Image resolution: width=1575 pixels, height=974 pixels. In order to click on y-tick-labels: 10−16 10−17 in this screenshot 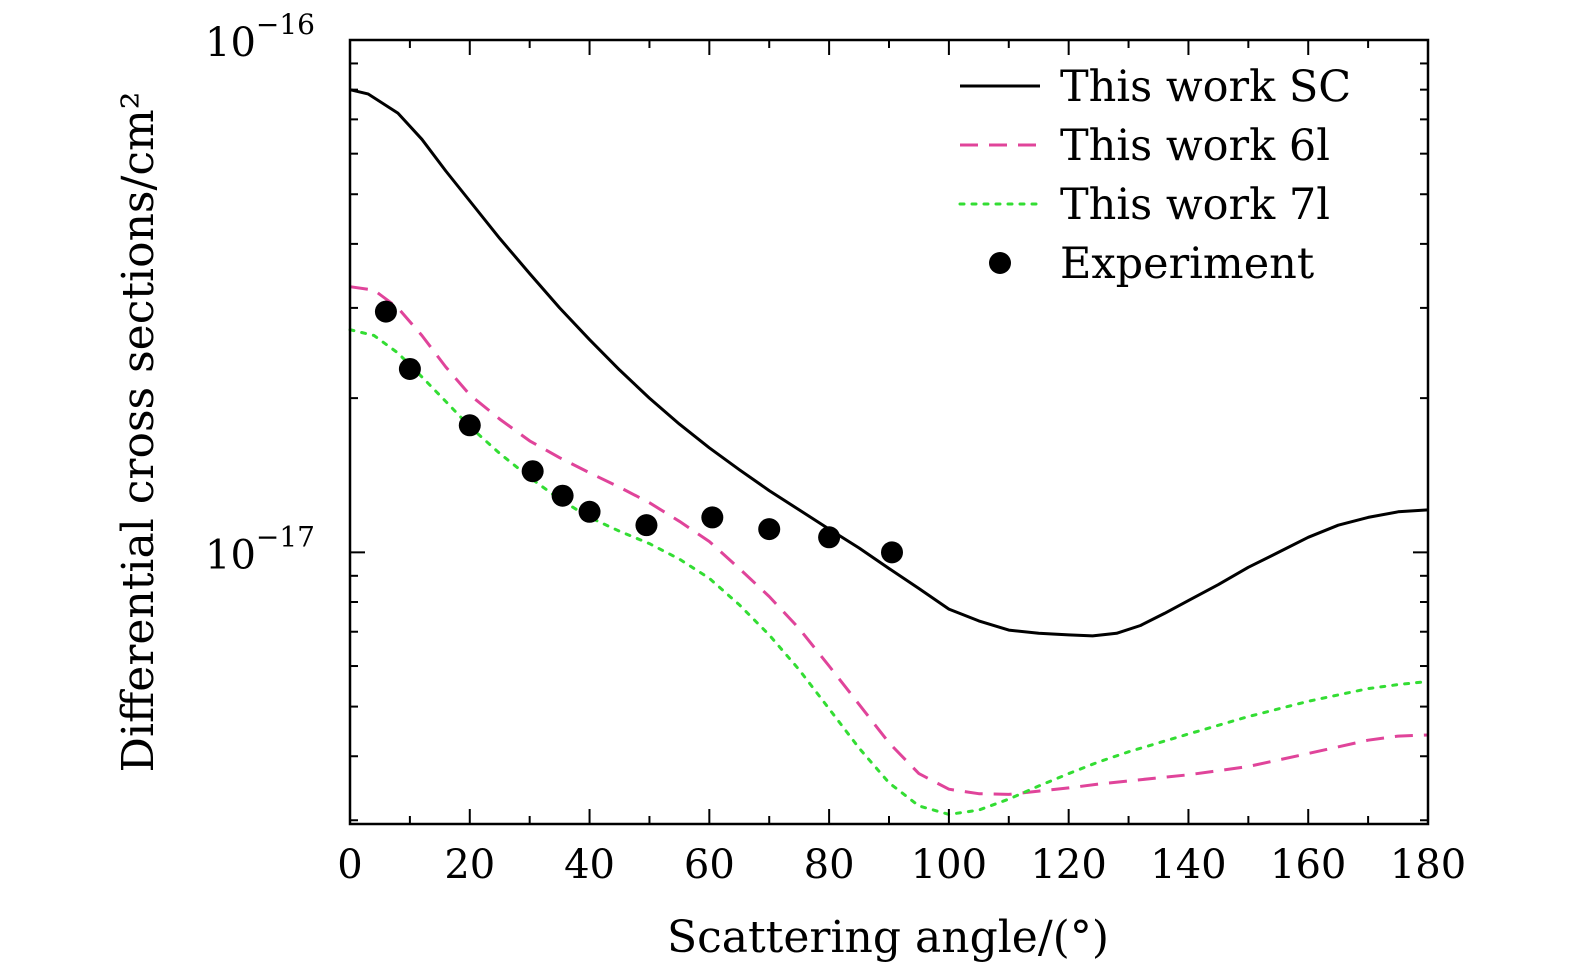, I will do `click(260, 293)`.